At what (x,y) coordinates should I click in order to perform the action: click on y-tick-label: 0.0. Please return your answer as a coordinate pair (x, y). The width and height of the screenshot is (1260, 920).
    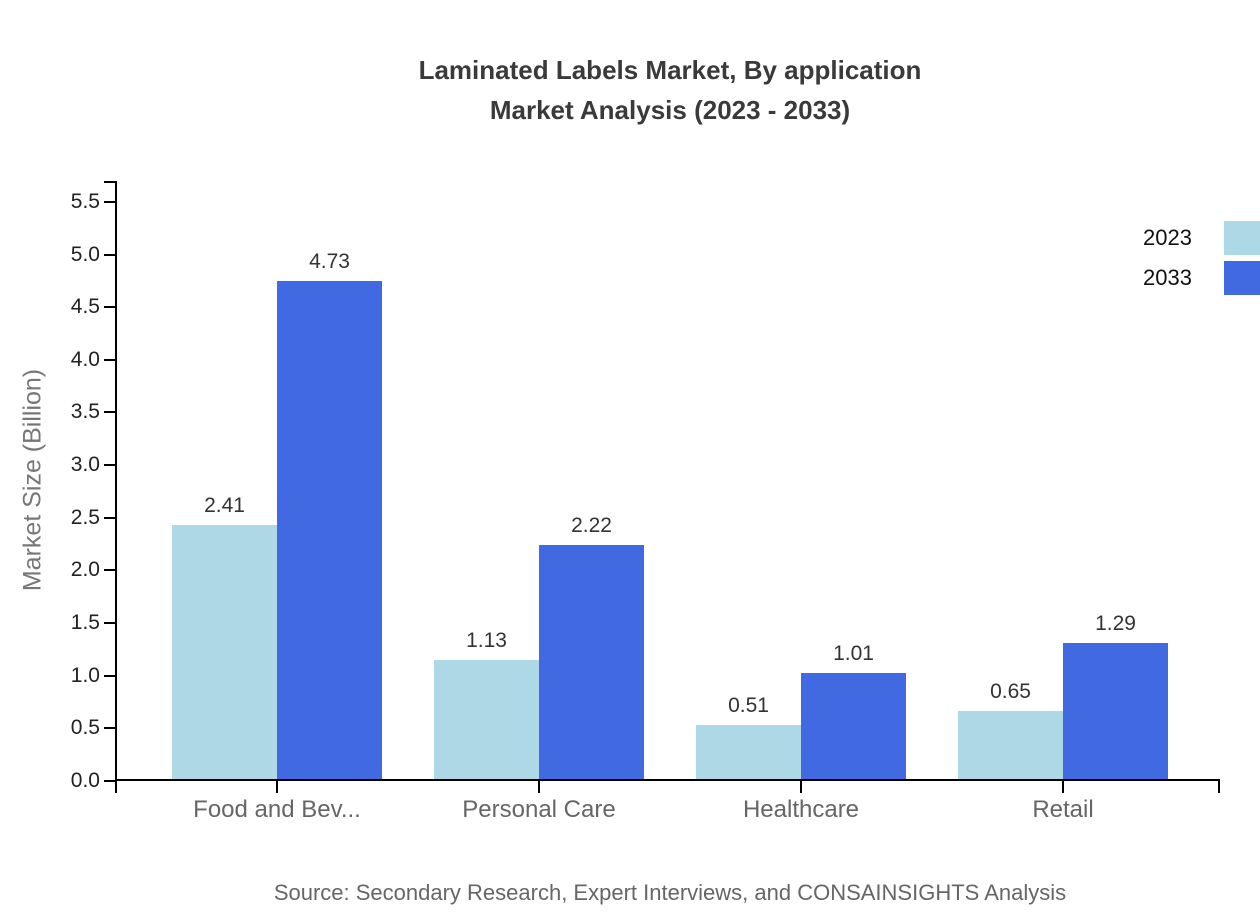
    Looking at the image, I should click on (85, 780).